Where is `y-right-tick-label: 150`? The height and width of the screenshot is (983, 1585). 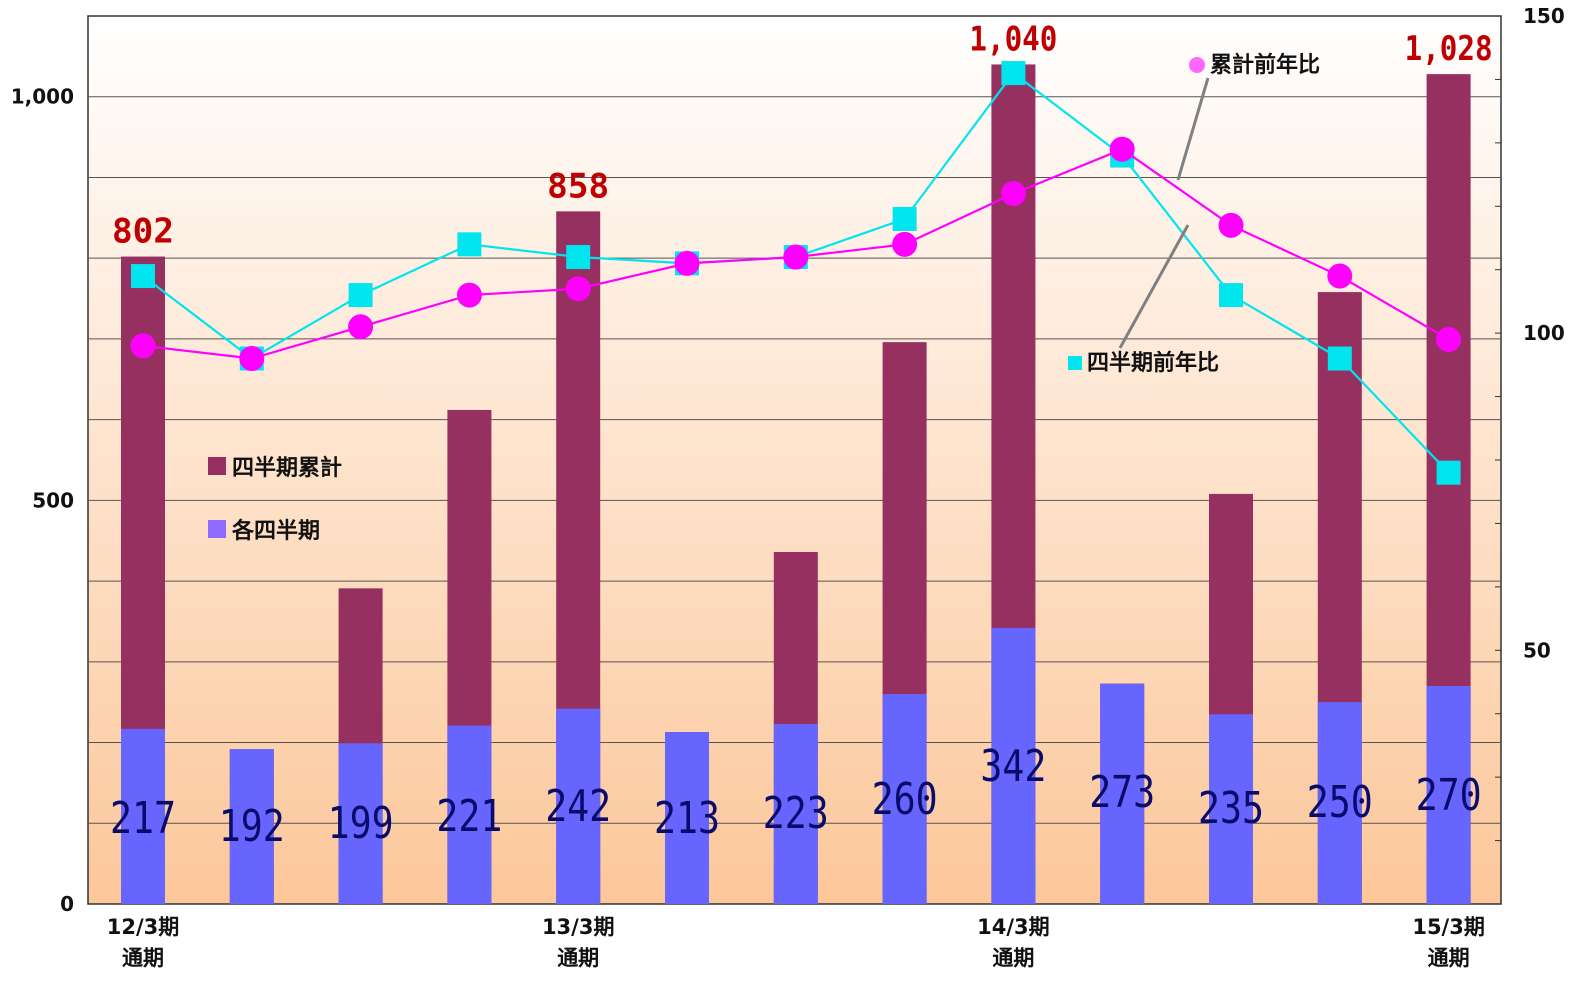
y-right-tick-label: 150 is located at coordinates (1544, 16).